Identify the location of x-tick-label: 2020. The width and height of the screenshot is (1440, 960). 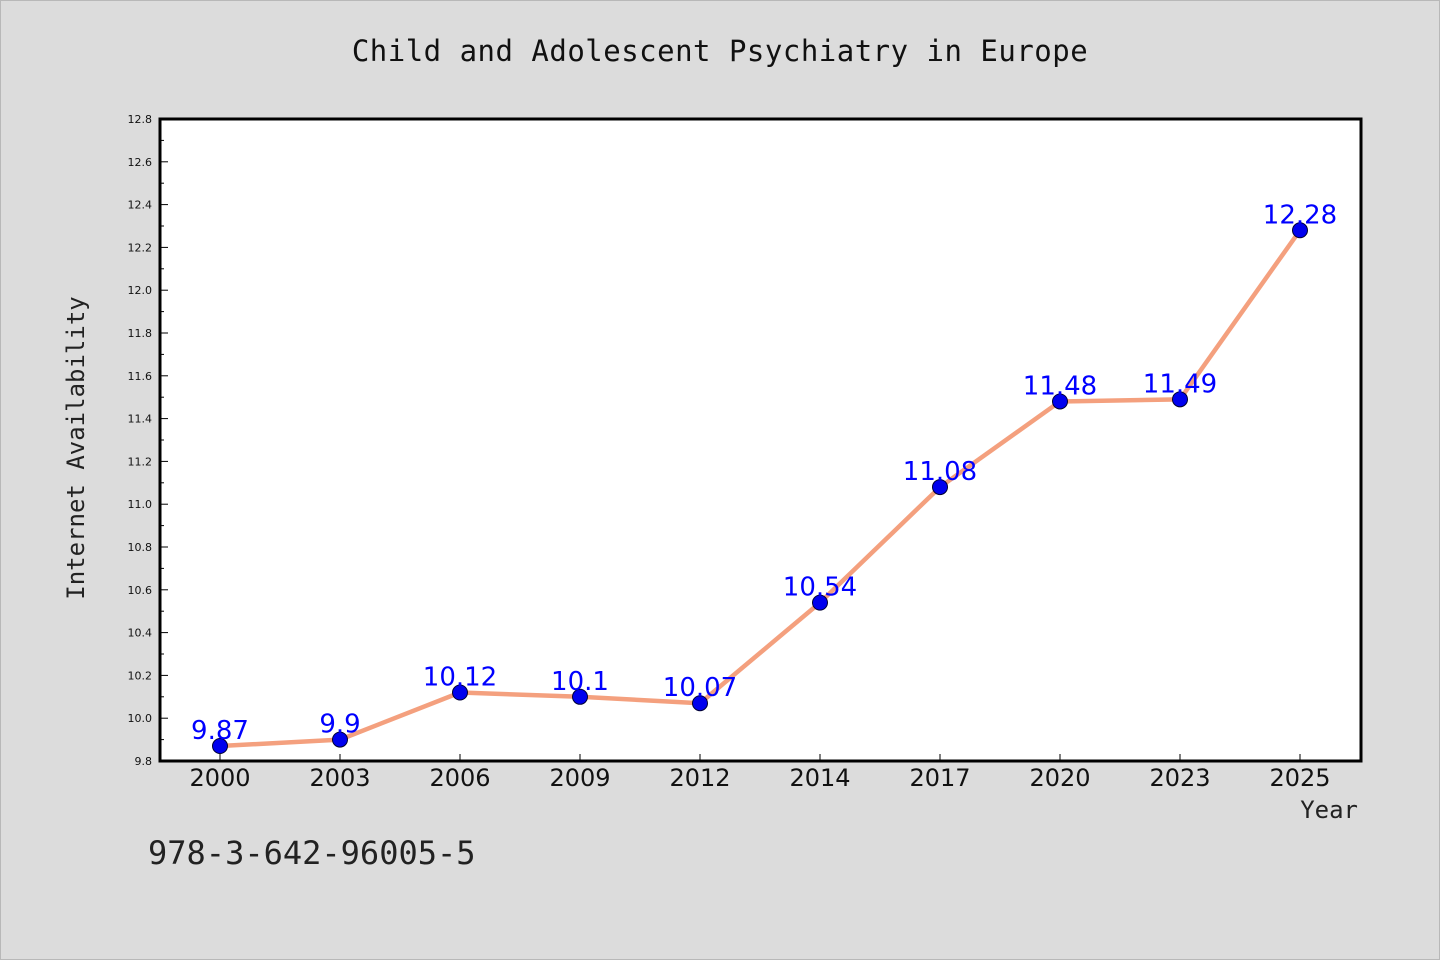
(1059, 778).